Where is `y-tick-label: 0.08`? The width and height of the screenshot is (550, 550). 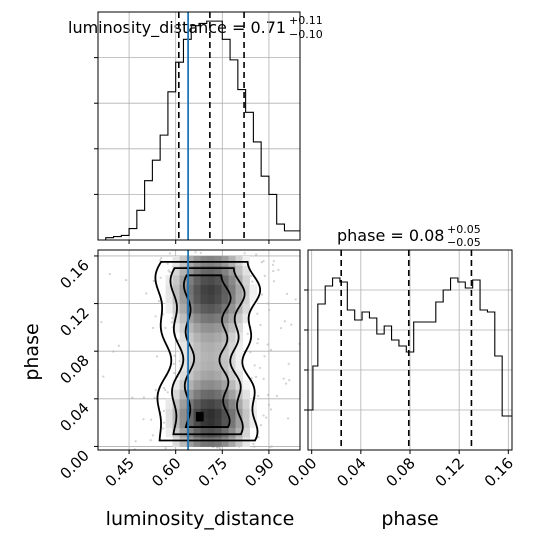
y-tick-label: 0.08 is located at coordinates (74, 369).